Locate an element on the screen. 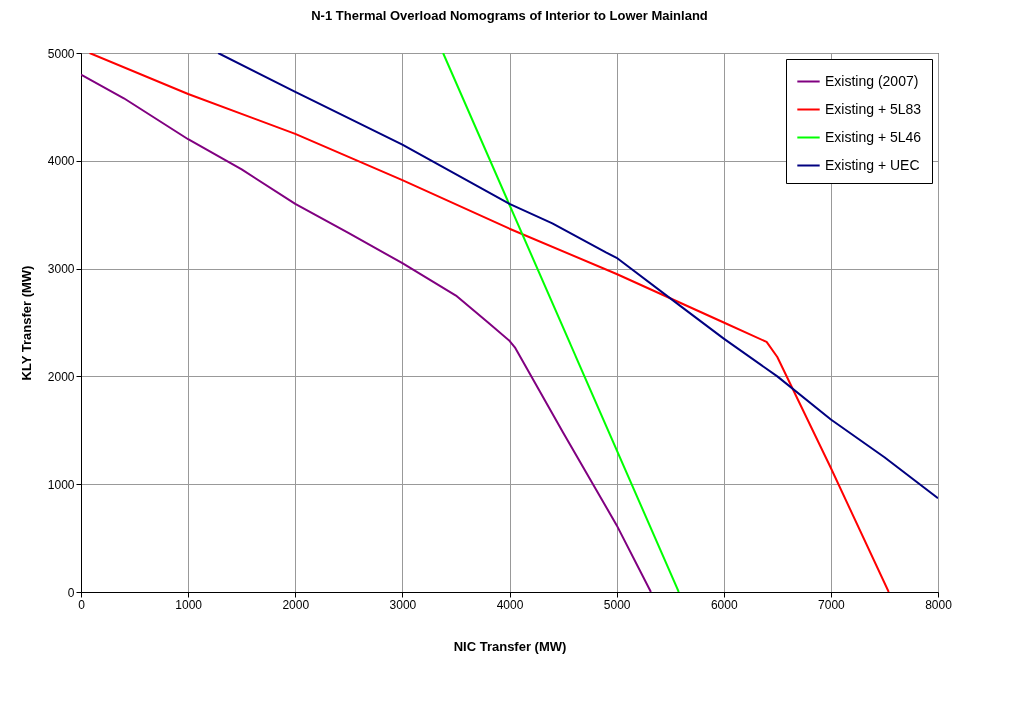 The width and height of the screenshot is (1026, 728). legend-label: Existing + 5L46 is located at coordinates (873, 136).